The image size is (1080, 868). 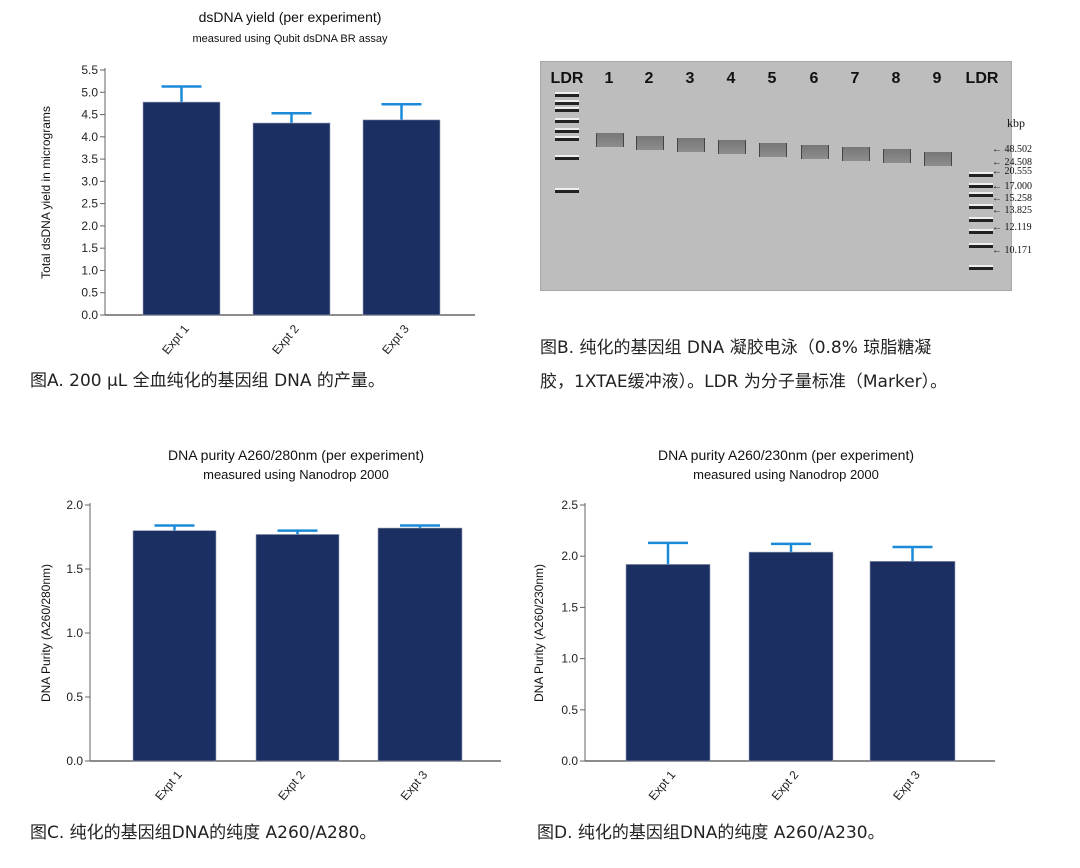 I want to click on chart-c-ytick-label: 0.0, so click(x=74, y=761).